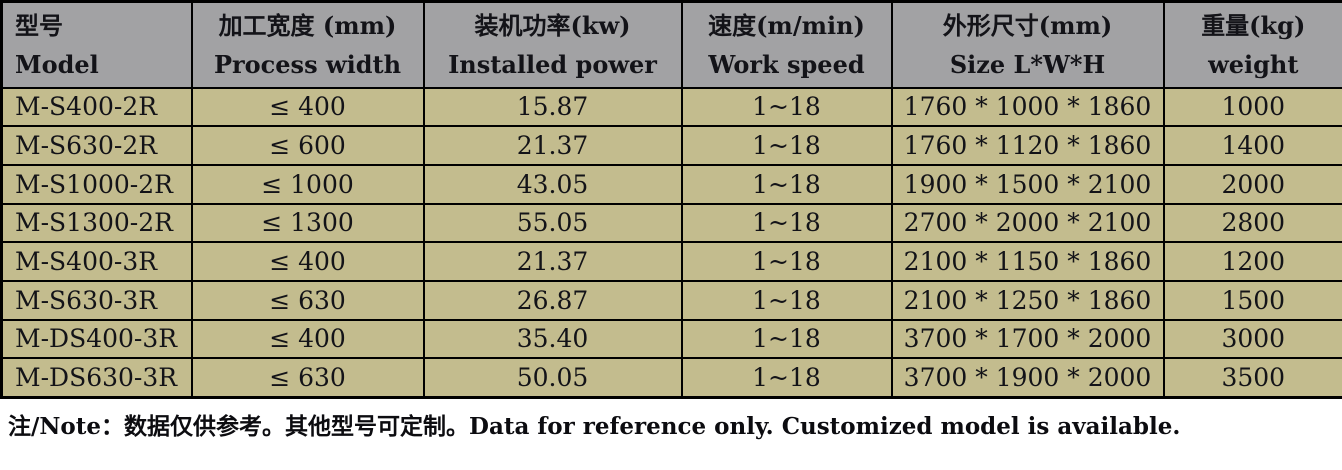 This screenshot has height=470, width=1342. Describe the element at coordinates (1027, 184) in the screenshot. I see `cell-size: 1900 * 1500 * 2100` at that location.